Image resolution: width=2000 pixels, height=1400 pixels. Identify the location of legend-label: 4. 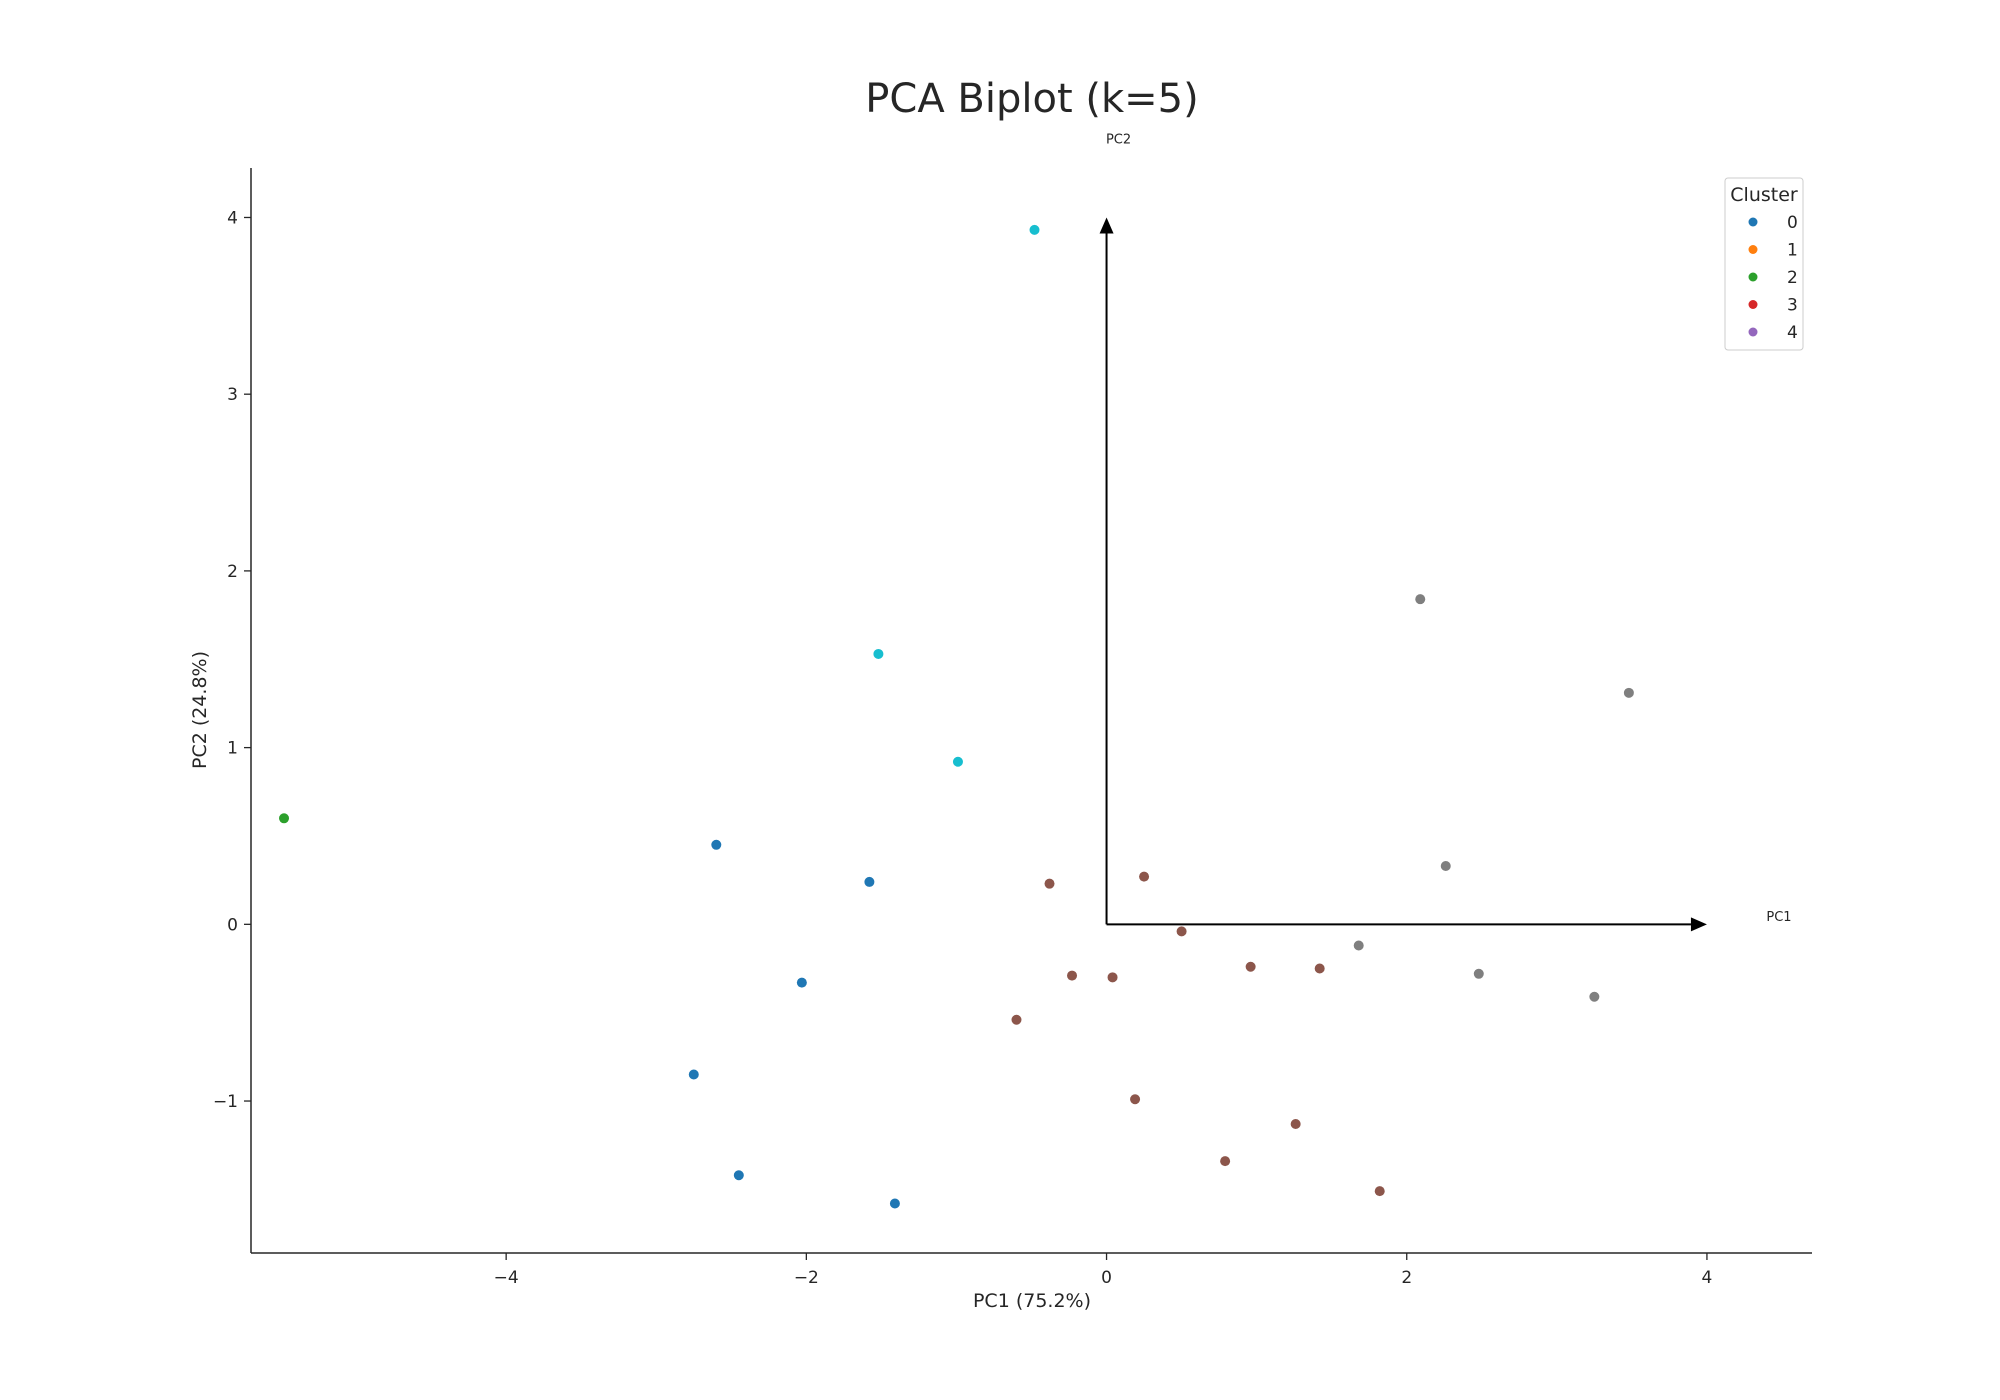
(1792, 333).